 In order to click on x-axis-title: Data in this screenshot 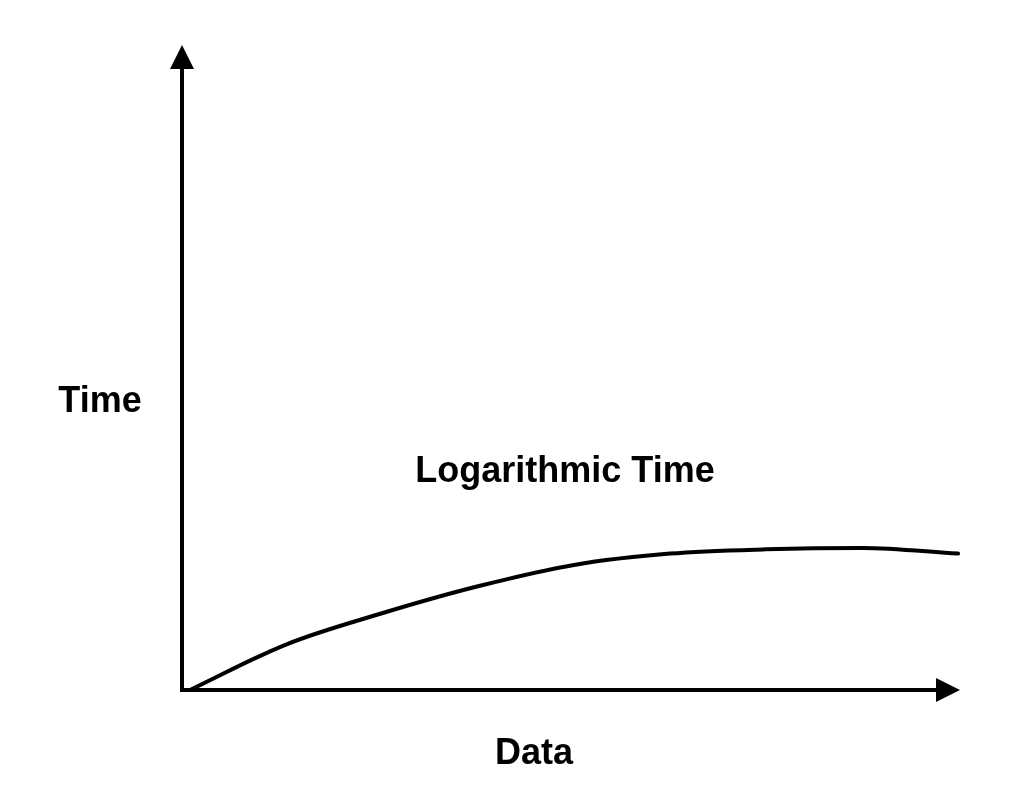, I will do `click(534, 751)`.